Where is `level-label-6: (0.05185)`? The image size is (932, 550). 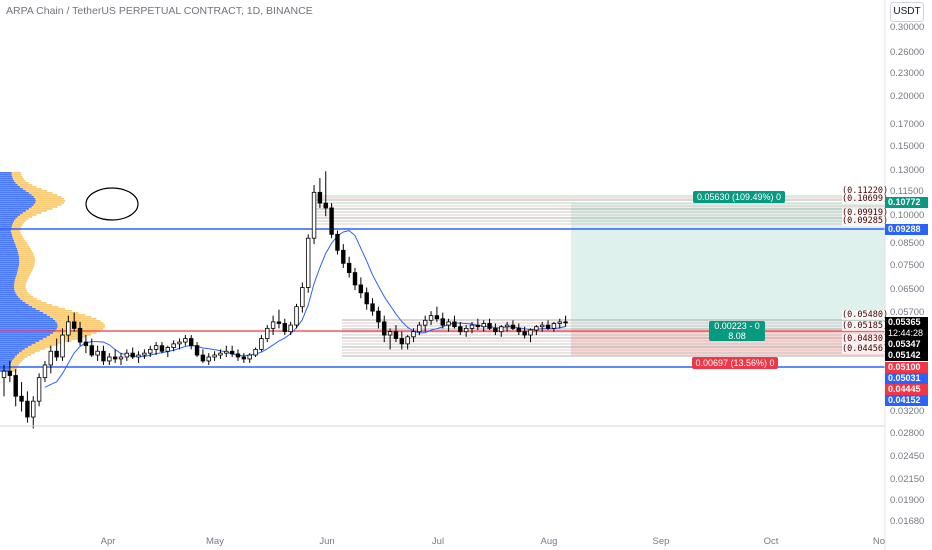
level-label-6: (0.05185) is located at coordinates (865, 326).